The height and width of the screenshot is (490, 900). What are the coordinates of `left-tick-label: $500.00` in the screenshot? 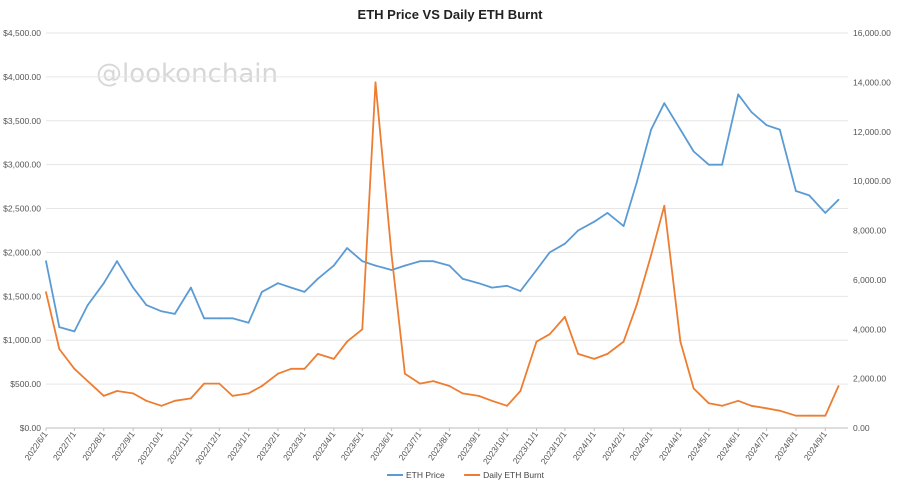 It's located at (25, 384).